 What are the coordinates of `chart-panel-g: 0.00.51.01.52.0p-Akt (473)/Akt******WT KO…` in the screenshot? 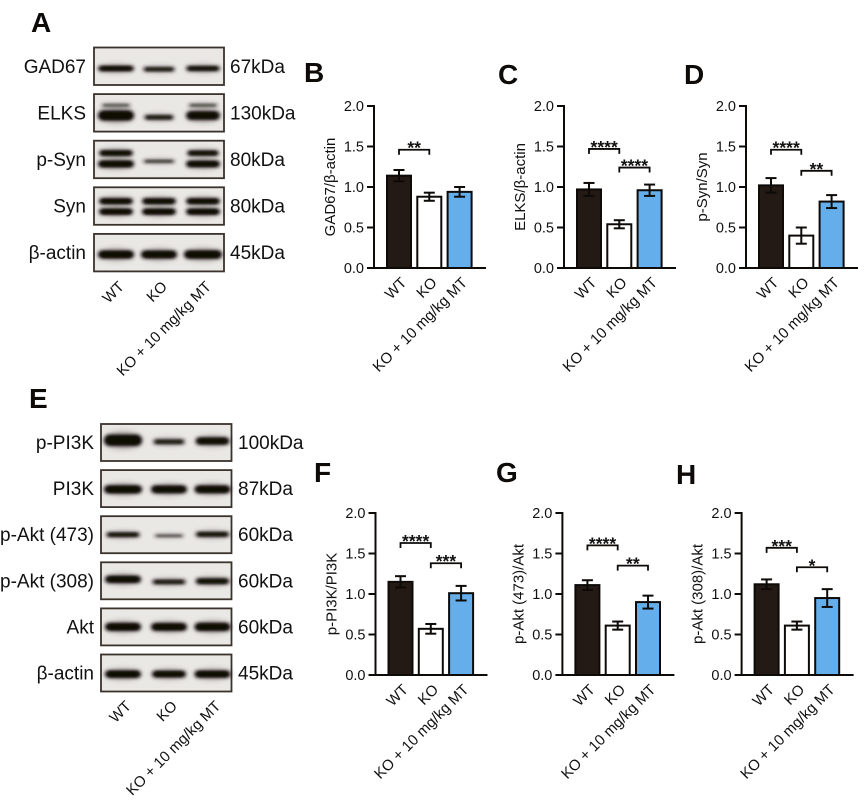 It's located at (592, 644).